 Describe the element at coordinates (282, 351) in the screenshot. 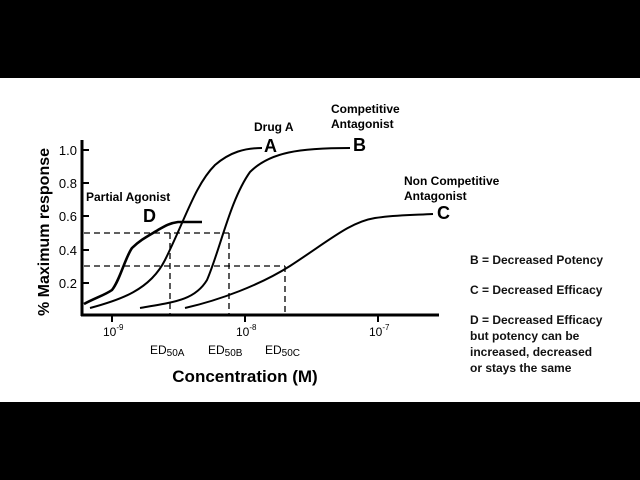

I see `ed50c-label: ED50C` at that location.